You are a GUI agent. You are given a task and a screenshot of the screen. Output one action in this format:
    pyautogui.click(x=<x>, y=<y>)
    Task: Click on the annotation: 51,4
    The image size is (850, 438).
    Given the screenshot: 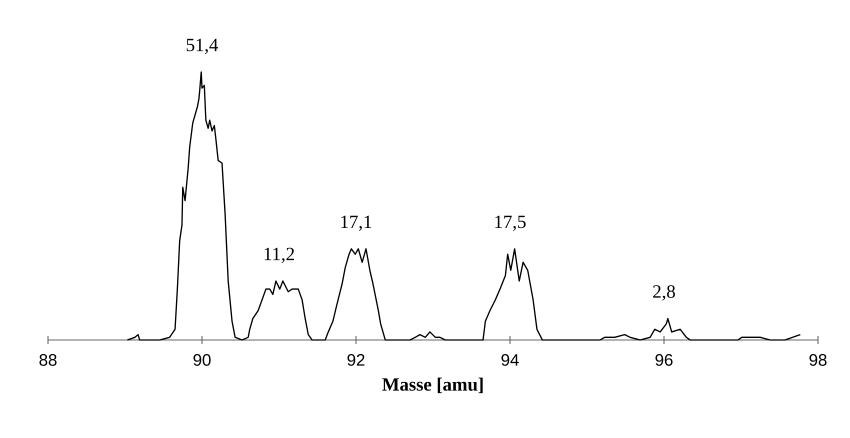 What is the action you would take?
    pyautogui.click(x=202, y=46)
    